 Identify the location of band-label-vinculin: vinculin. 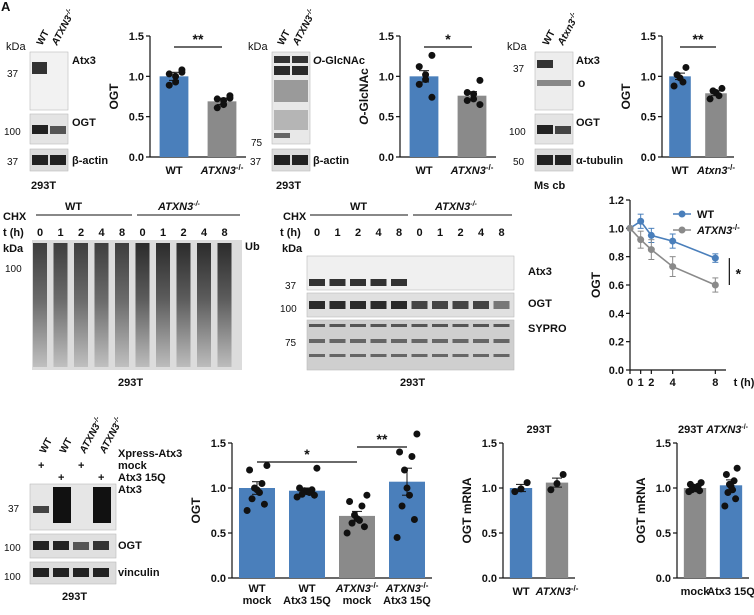
(139, 573).